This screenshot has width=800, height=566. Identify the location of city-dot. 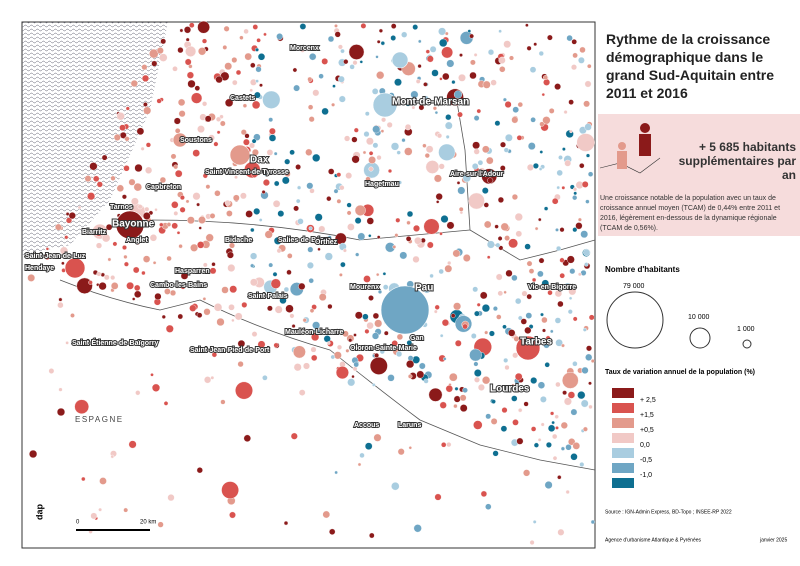
(400, 60).